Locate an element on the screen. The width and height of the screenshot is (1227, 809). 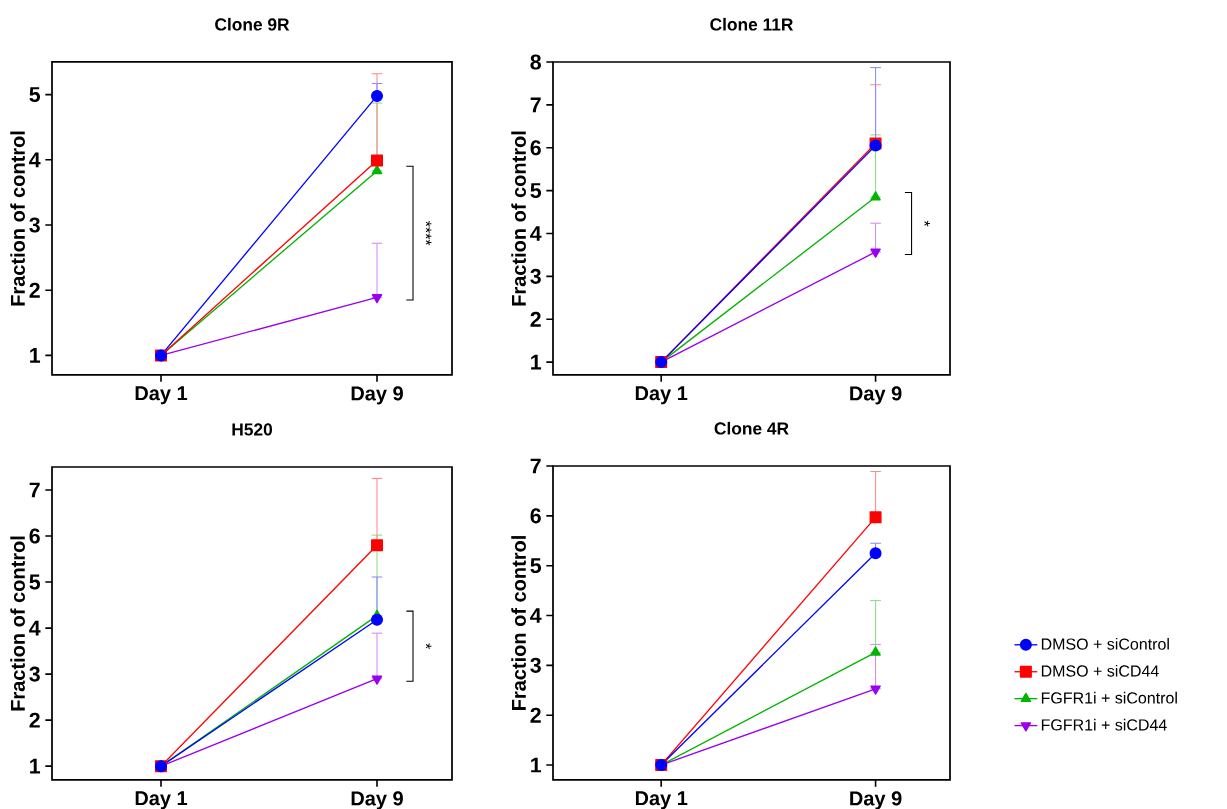
legend-label: DMSO + siControl is located at coordinates (1105, 644).